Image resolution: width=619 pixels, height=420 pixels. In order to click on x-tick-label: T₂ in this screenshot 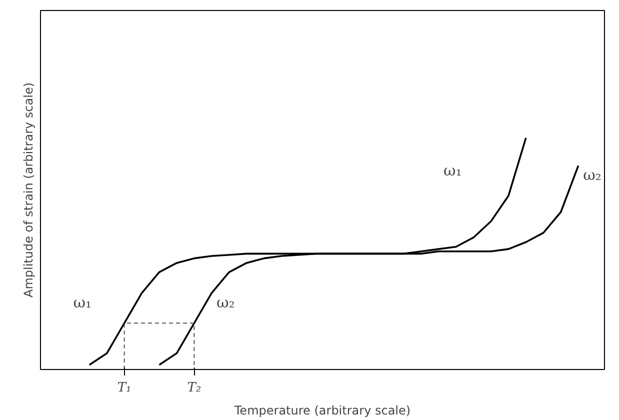, I will do `click(194, 388)`.